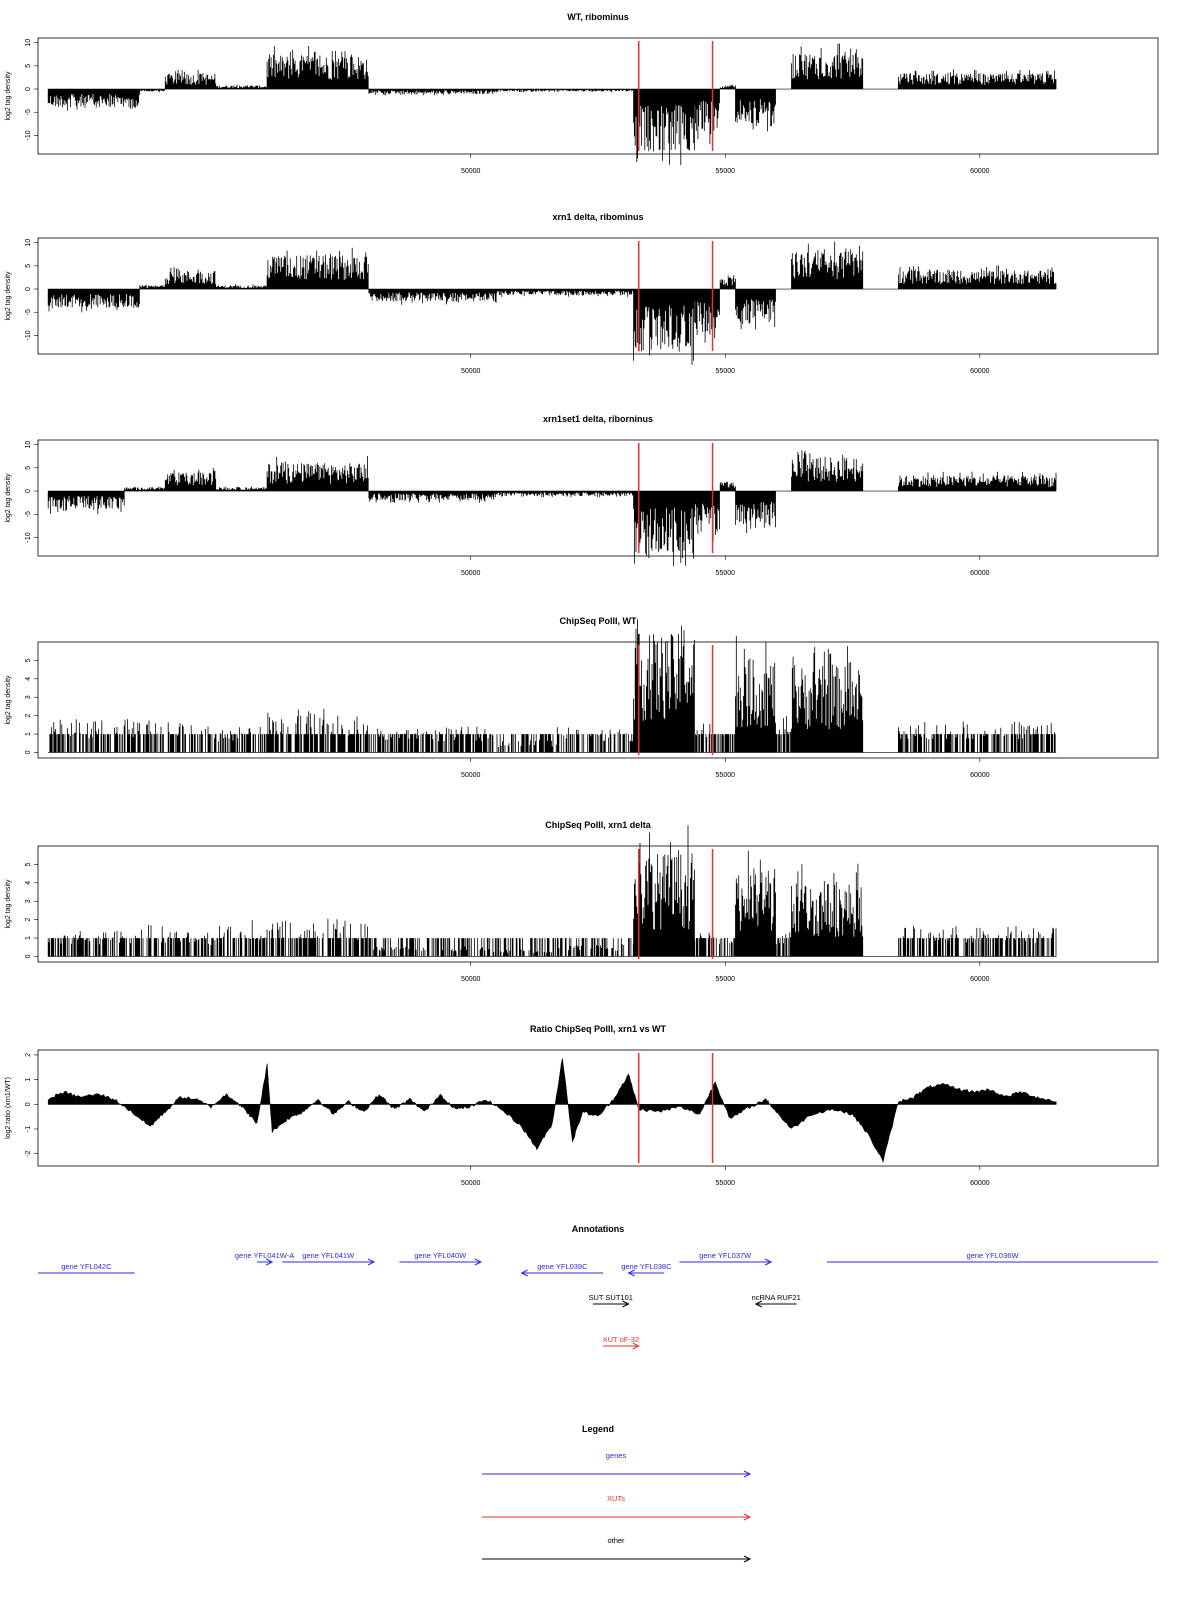 The width and height of the screenshot is (1200, 1600). What do you see at coordinates (28, 1129) in the screenshot?
I see `y-tick-label: -1` at bounding box center [28, 1129].